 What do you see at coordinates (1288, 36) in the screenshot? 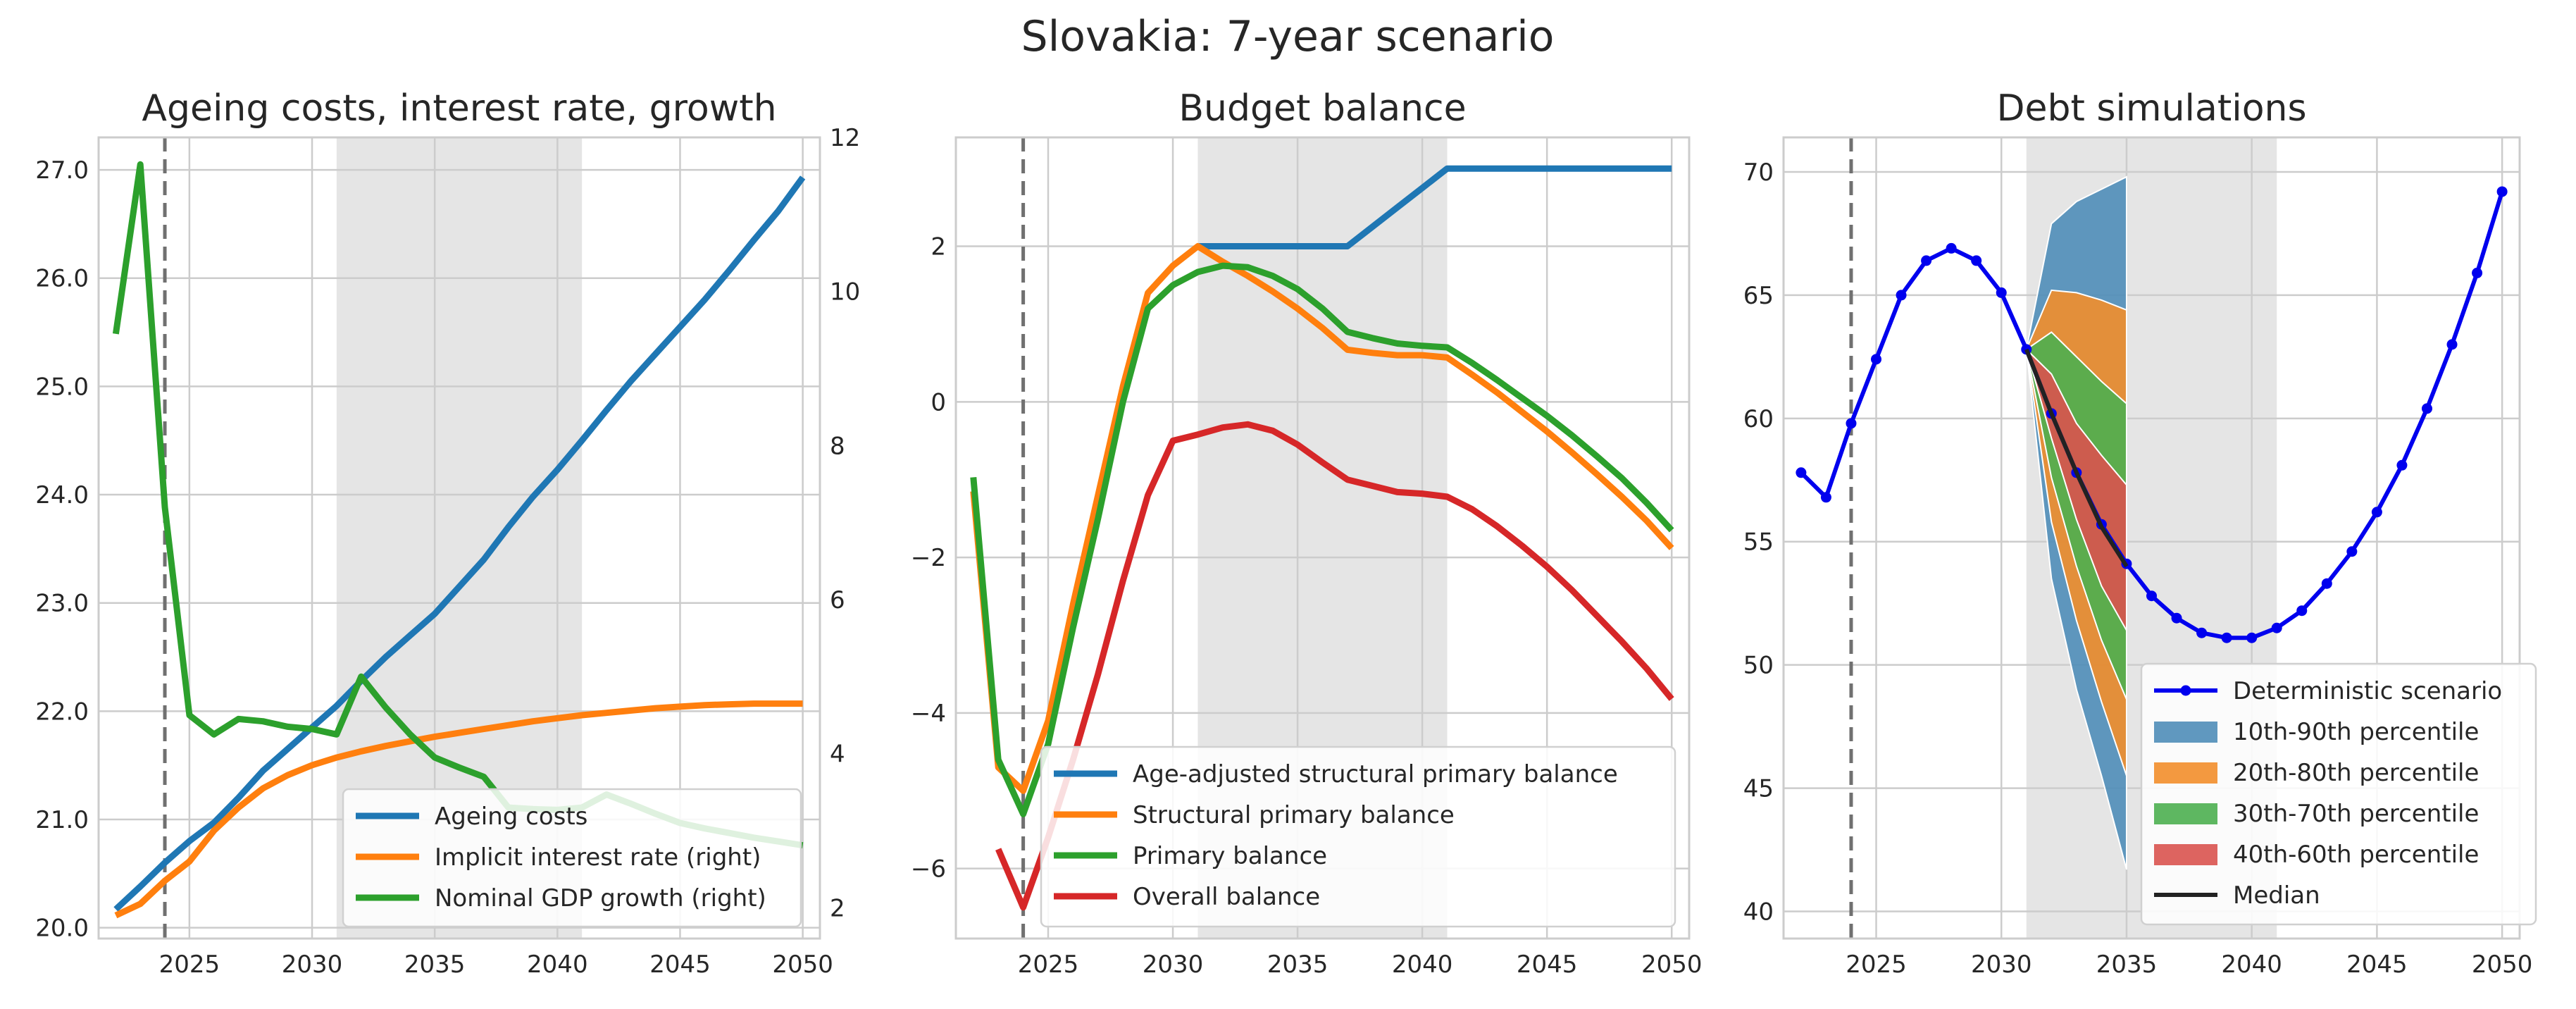
I see `figure-title: Slovakia: 7-year scenario` at bounding box center [1288, 36].